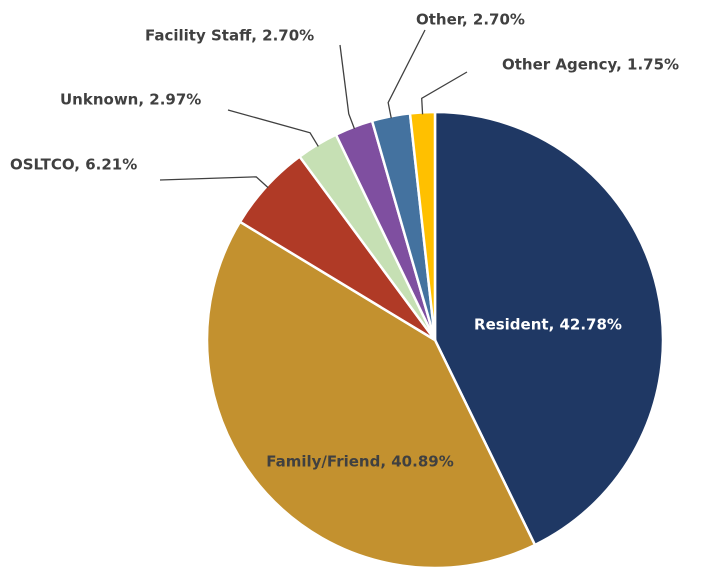 The height and width of the screenshot is (568, 715). I want to click on data-label: Other, 2.70%, so click(470, 20).